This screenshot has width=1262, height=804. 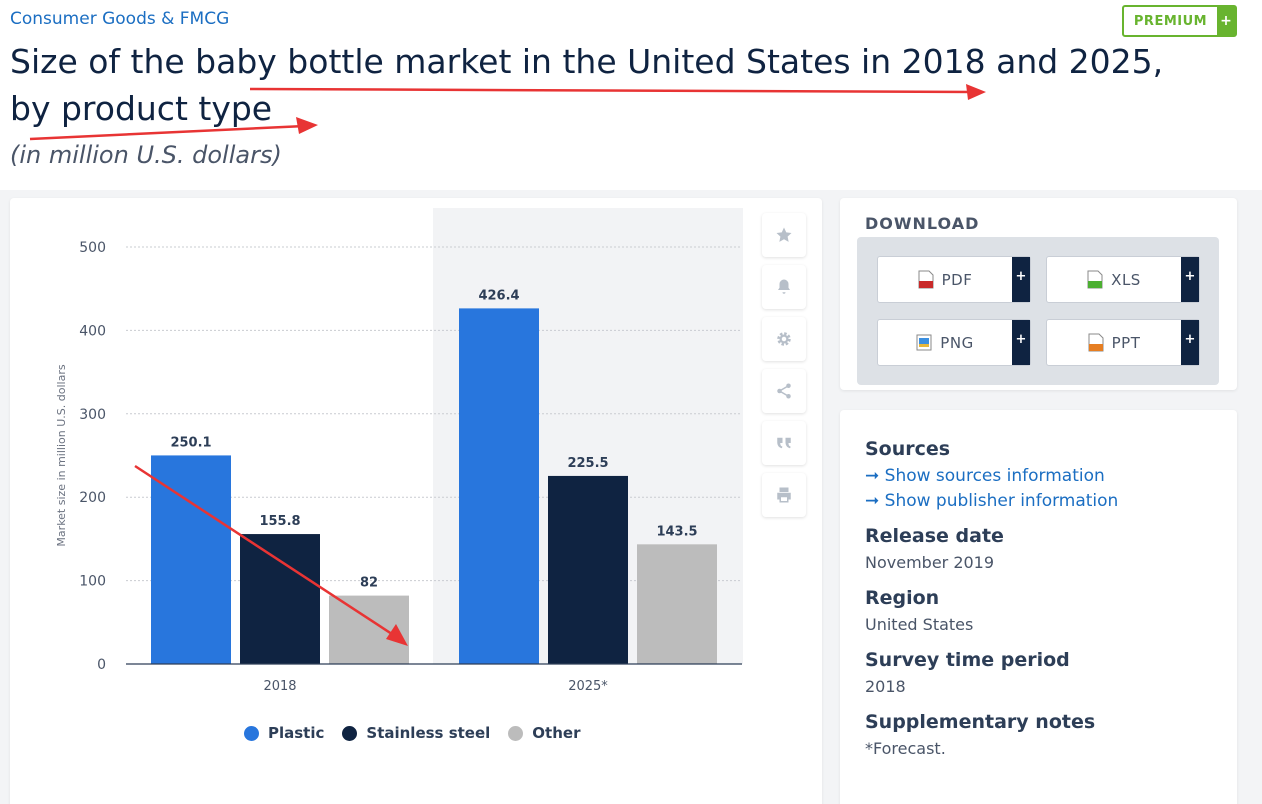 I want to click on data-label: 426.4, so click(x=498, y=295).